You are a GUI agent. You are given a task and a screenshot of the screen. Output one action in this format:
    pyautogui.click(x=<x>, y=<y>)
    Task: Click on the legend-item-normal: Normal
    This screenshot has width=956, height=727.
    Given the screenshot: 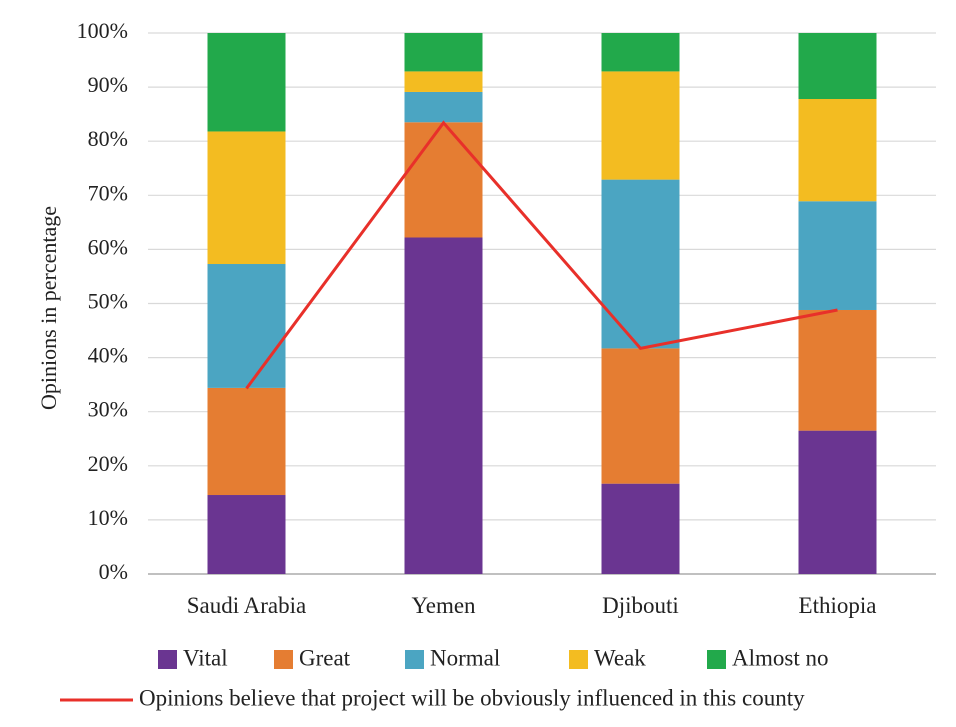 What is the action you would take?
    pyautogui.click(x=452, y=657)
    